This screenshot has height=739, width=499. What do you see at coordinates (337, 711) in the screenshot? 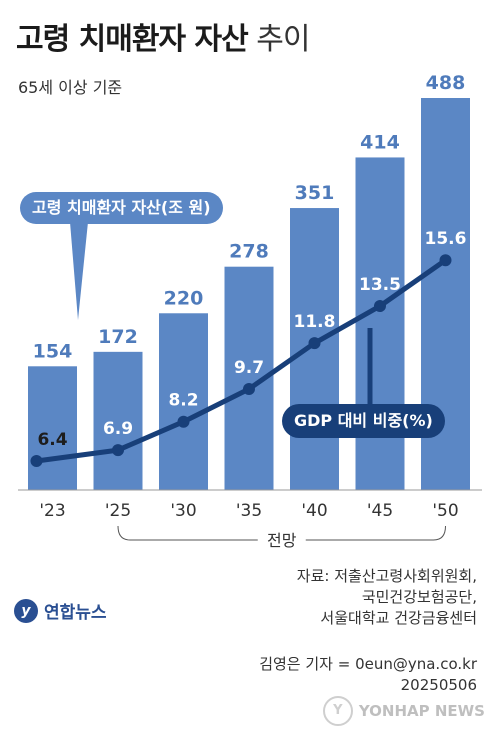
I see `watermark-icon: Y` at bounding box center [337, 711].